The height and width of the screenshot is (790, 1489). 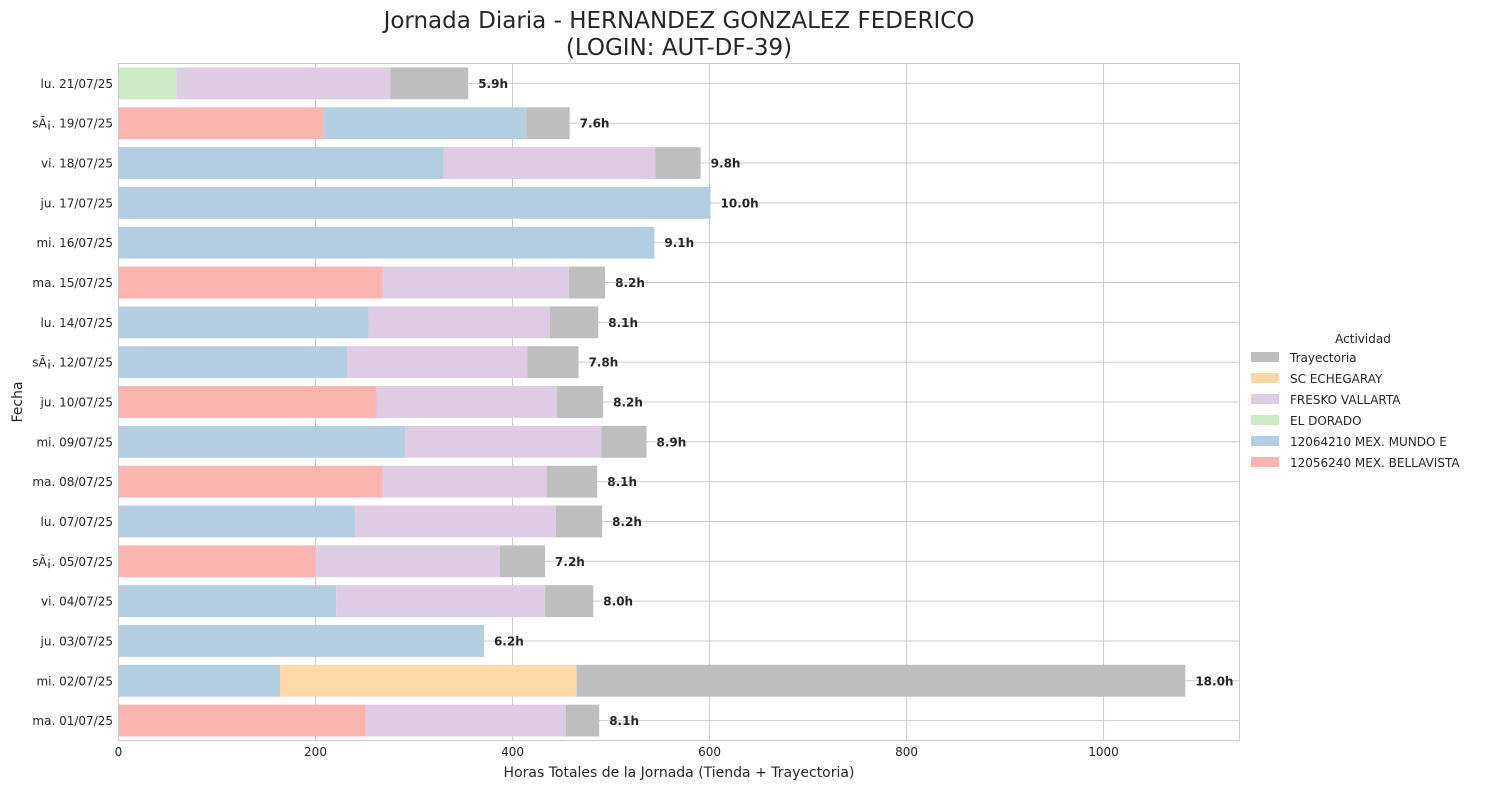 What do you see at coordinates (77, 323) in the screenshot?
I see `y-tick-label: lu. 14/07/25` at bounding box center [77, 323].